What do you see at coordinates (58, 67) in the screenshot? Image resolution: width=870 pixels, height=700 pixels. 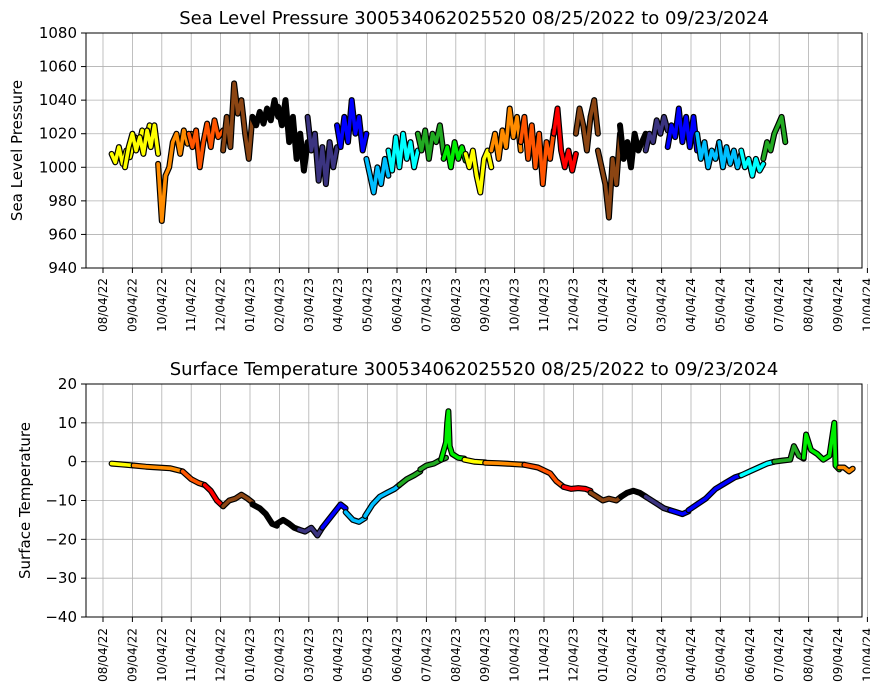 I see `y-tick-label: 1060` at bounding box center [58, 67].